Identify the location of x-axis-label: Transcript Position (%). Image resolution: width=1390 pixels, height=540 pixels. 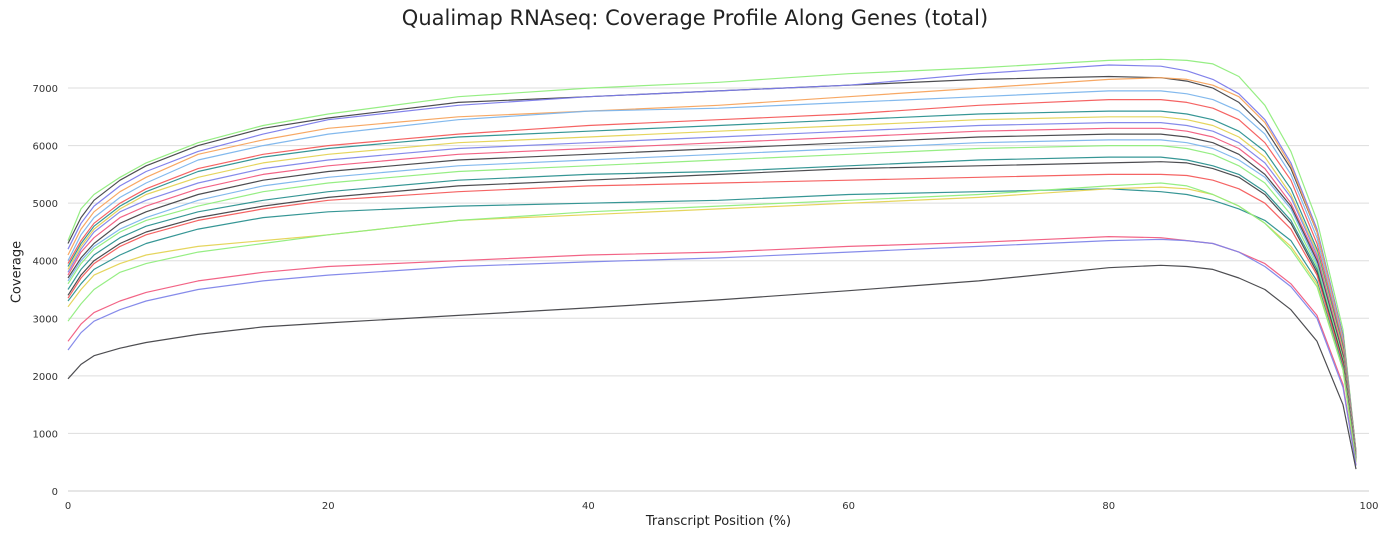
(718, 521).